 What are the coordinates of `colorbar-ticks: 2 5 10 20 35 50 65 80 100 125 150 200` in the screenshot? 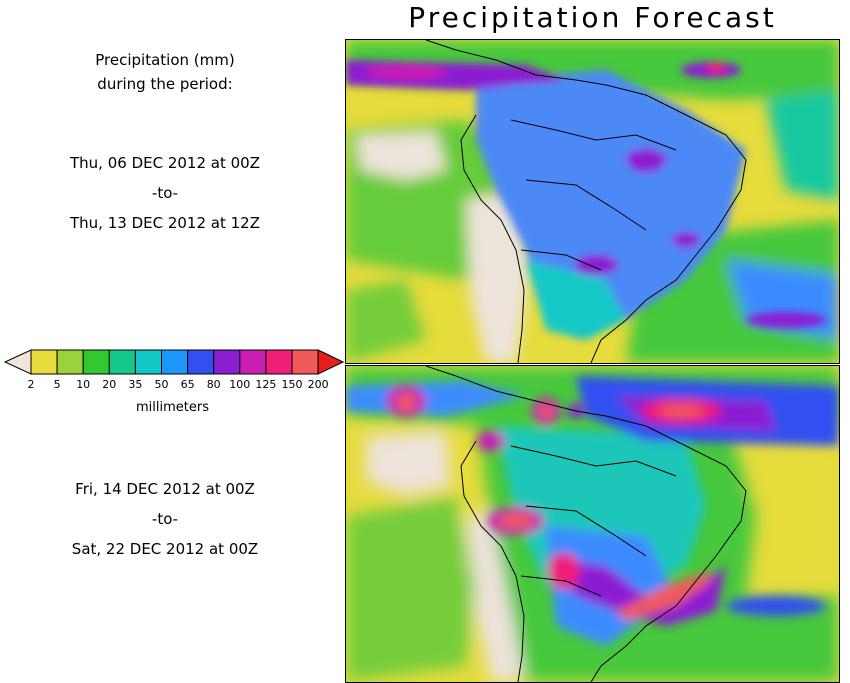 It's located at (178, 384).